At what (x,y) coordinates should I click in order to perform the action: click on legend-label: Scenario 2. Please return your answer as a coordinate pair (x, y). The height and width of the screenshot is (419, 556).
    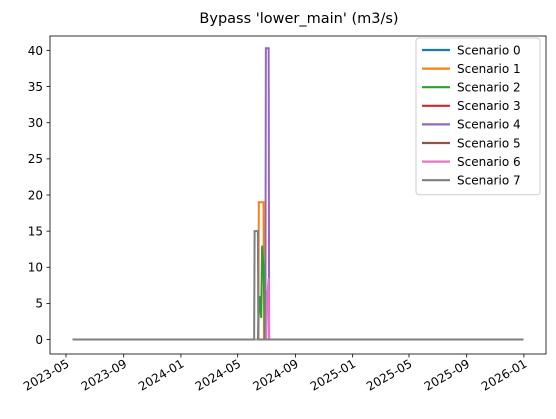
    Looking at the image, I should click on (489, 88).